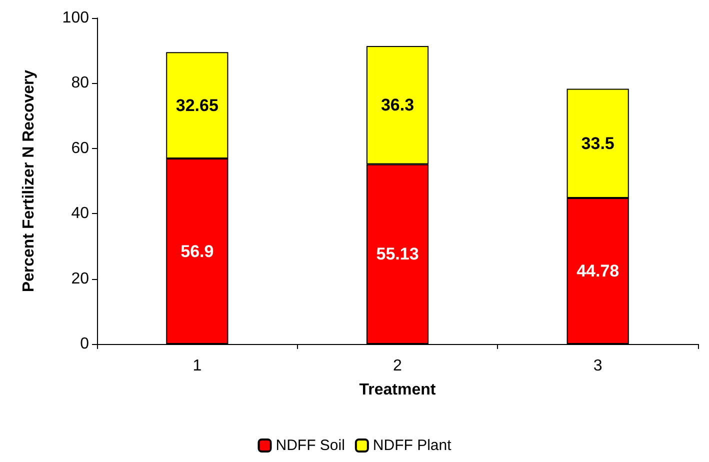 Image resolution: width=709 pixels, height=462 pixels. Describe the element at coordinates (310, 445) in the screenshot. I see `legend-label: NDFF Soil` at that location.